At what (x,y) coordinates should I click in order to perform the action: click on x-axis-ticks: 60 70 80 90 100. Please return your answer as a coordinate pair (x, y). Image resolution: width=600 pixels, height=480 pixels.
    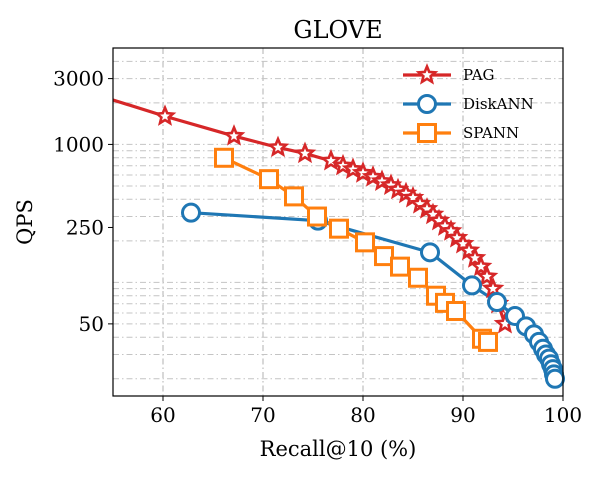
    Looking at the image, I should click on (366, 411).